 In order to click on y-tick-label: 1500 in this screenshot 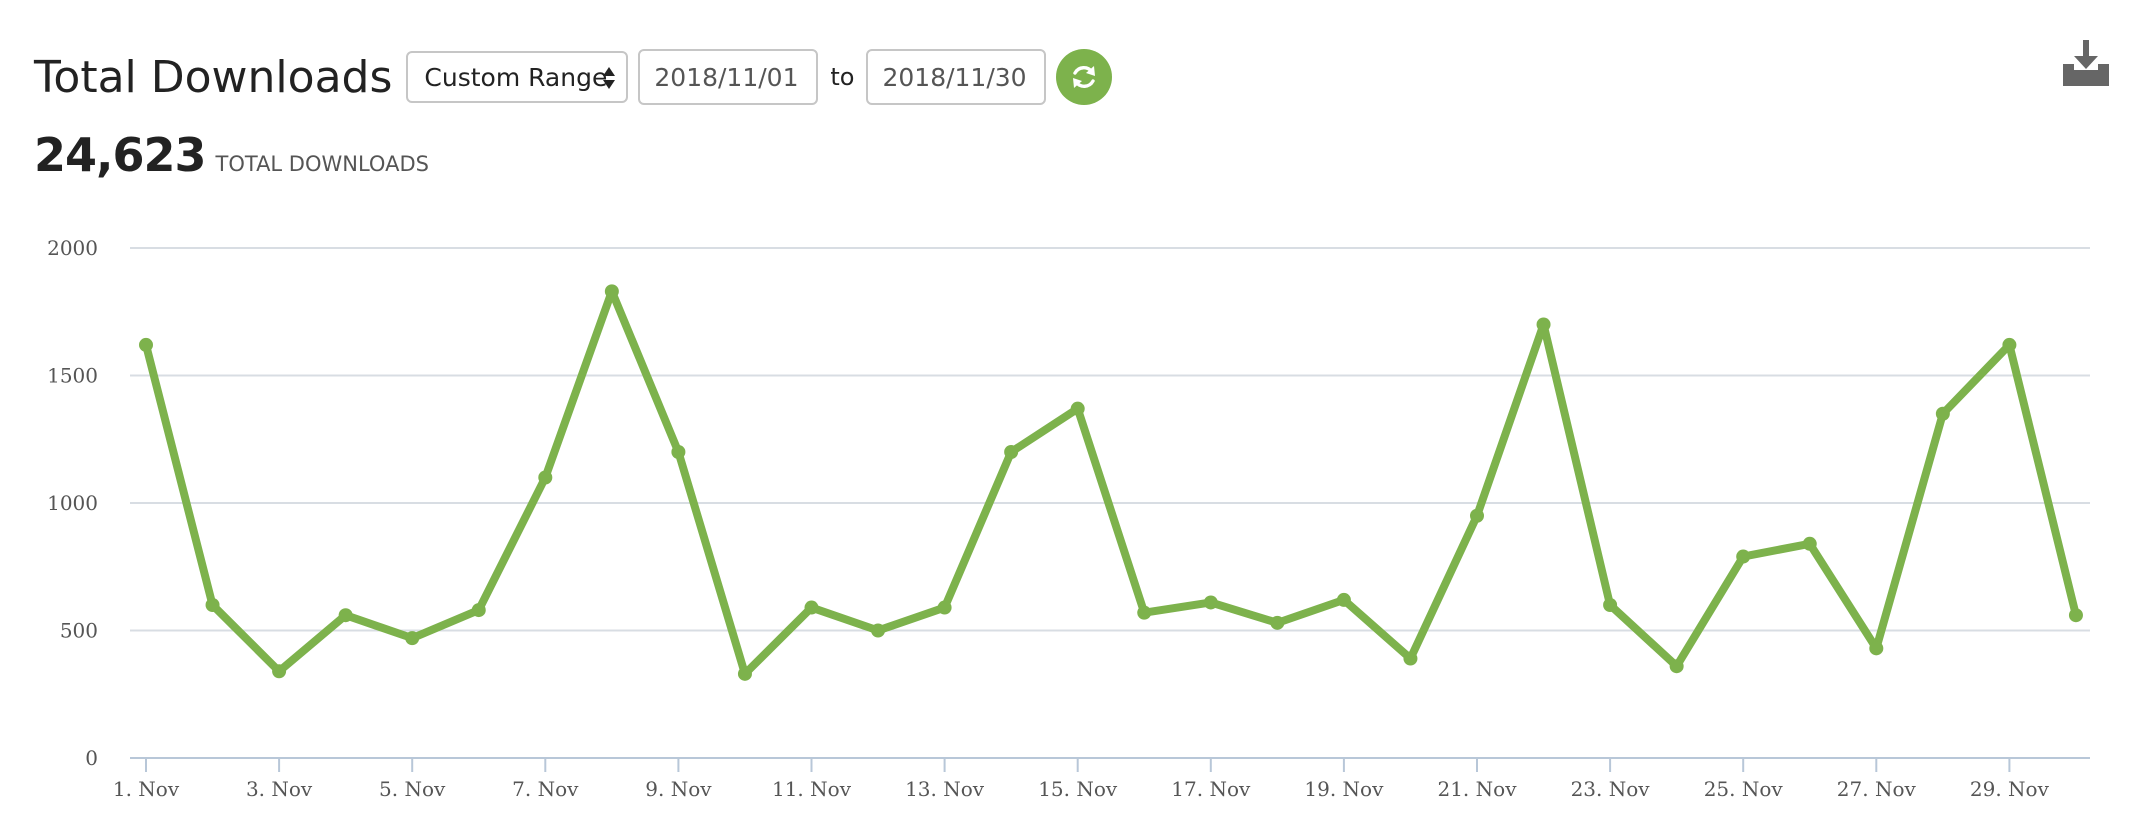, I will do `click(72, 376)`.